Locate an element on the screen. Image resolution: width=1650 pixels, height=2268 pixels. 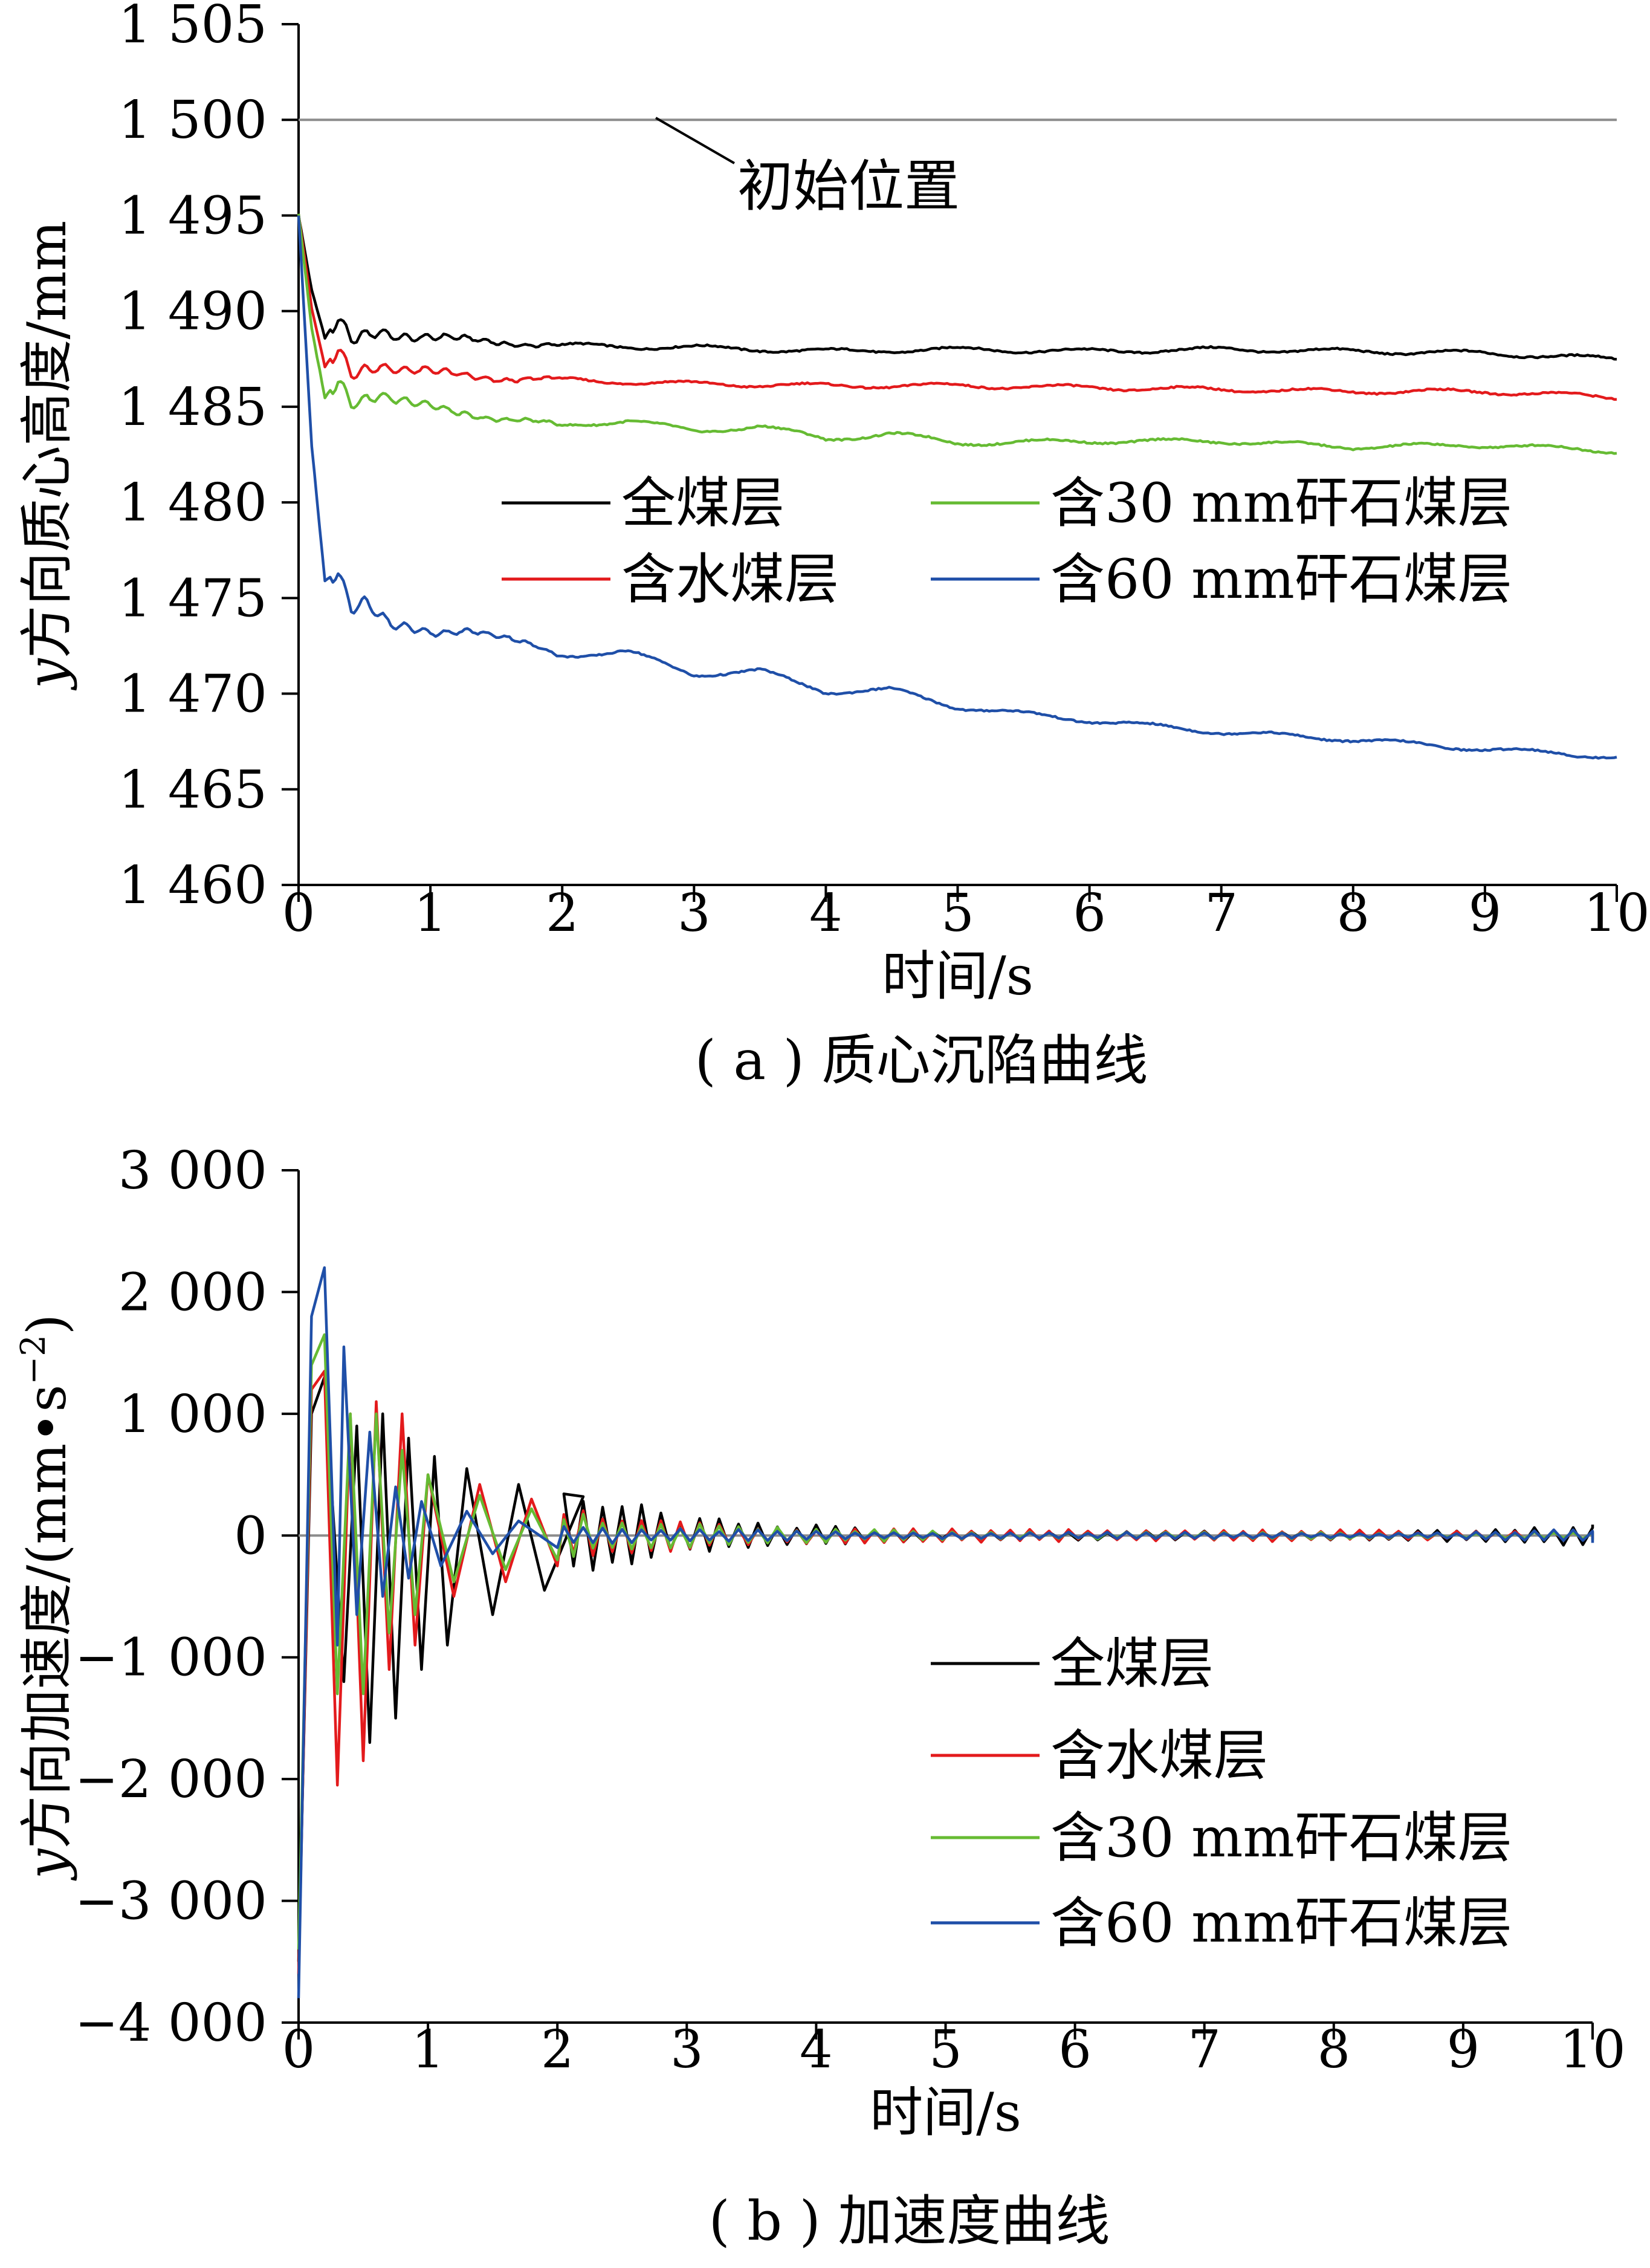
y-tick-label: 1 475 is located at coordinates (192, 598).